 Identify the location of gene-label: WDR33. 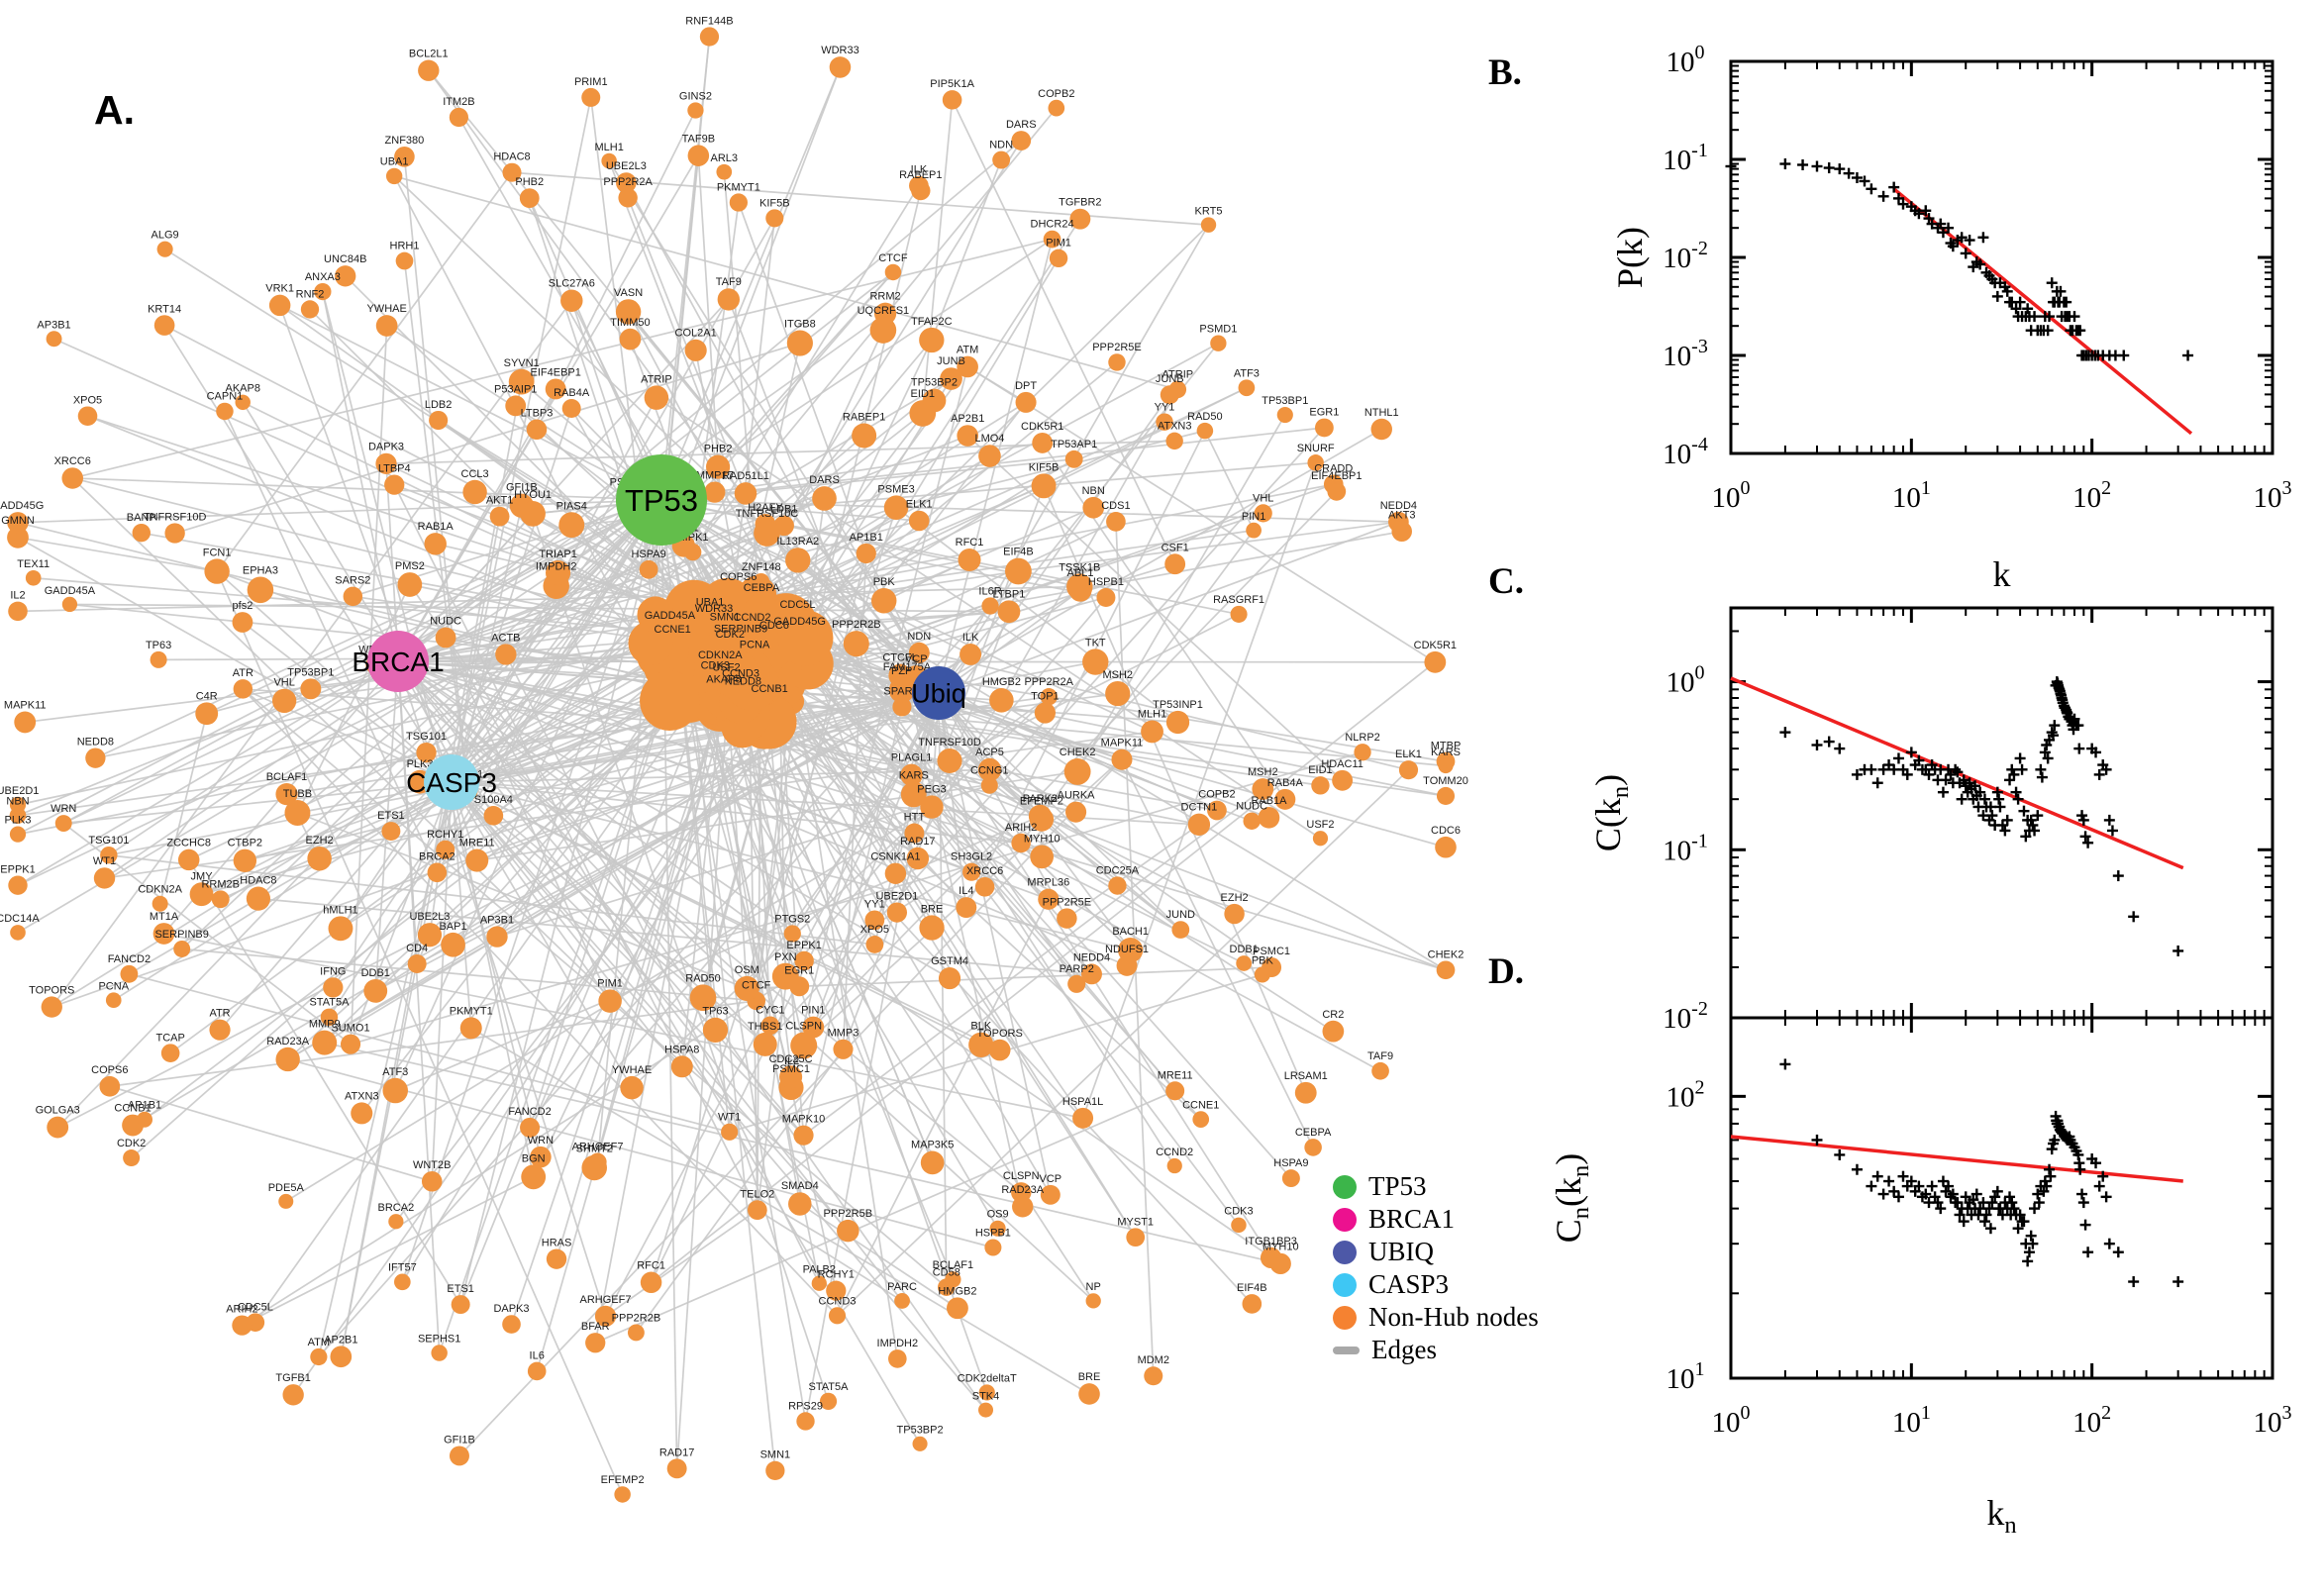
(840, 50).